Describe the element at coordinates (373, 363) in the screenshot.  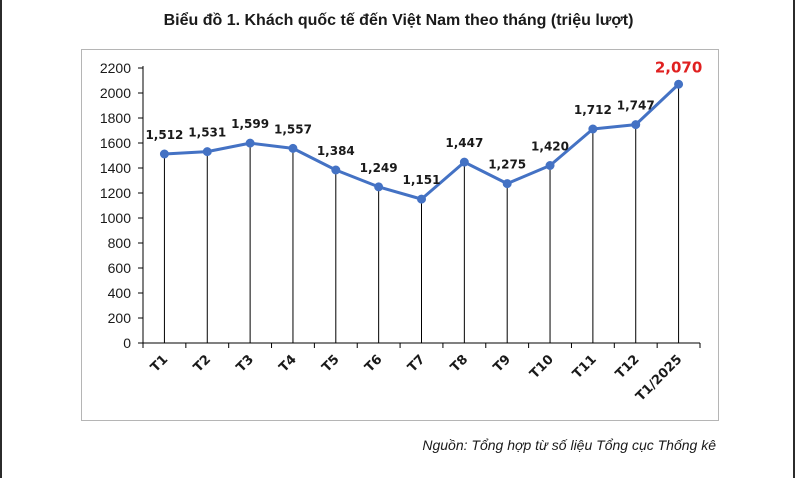
I see `x-tick-label: T6` at that location.